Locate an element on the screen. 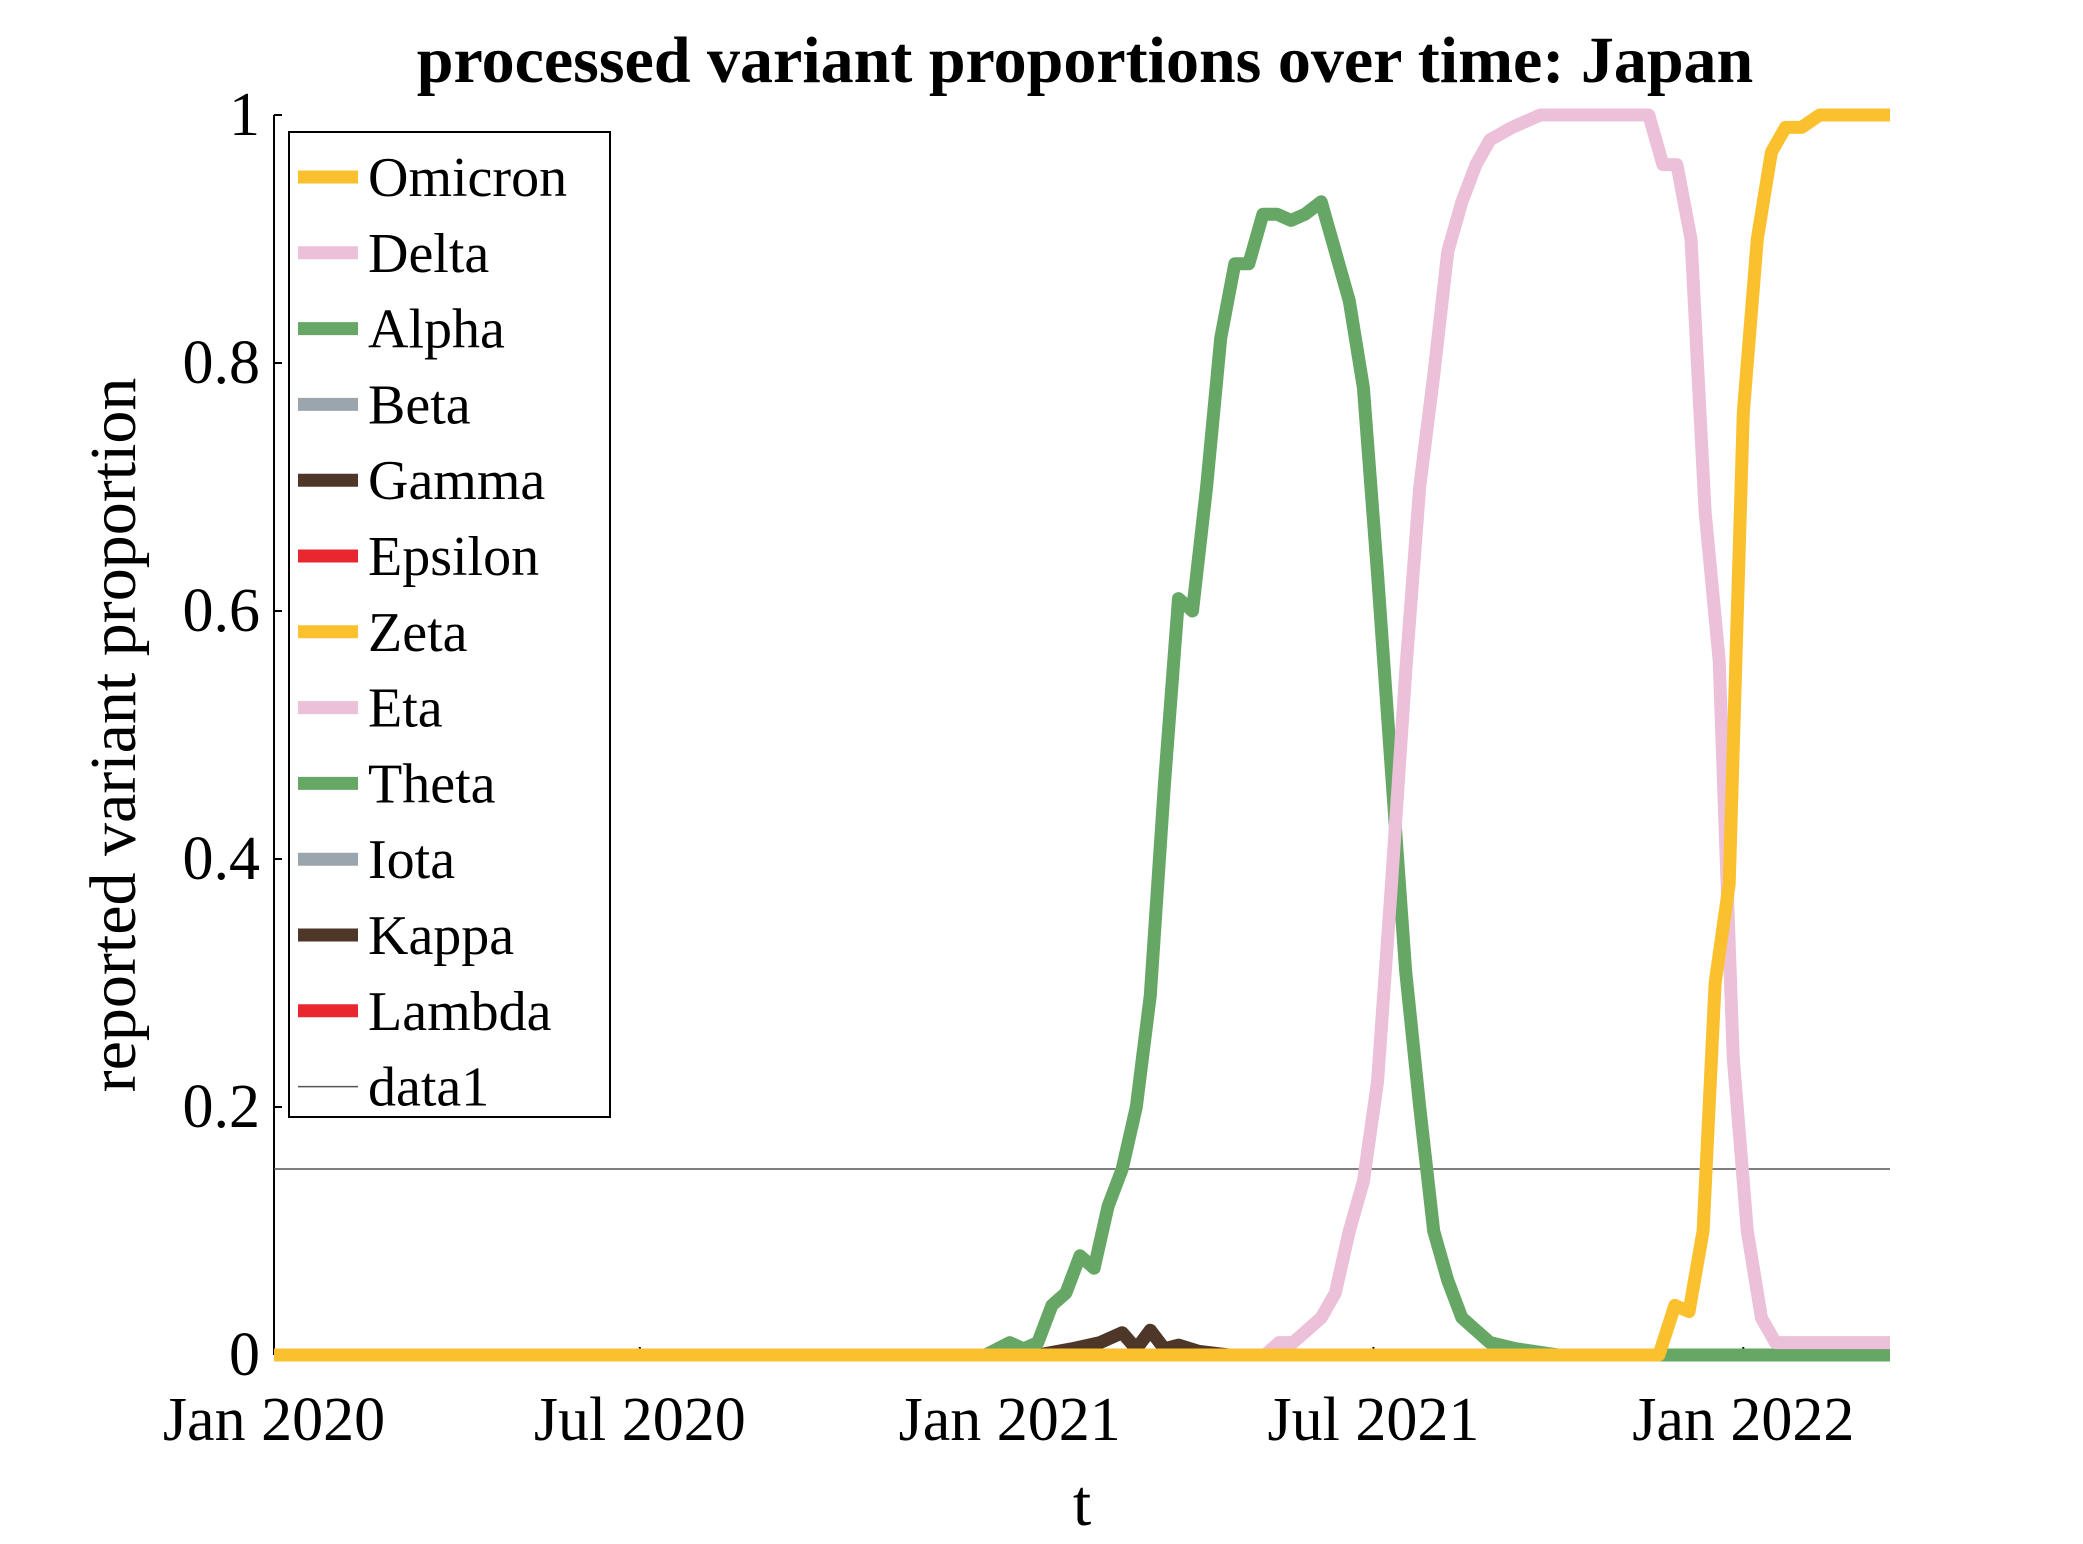 The height and width of the screenshot is (1544, 2083). legend-label-omicron: Omicron is located at coordinates (467, 178).